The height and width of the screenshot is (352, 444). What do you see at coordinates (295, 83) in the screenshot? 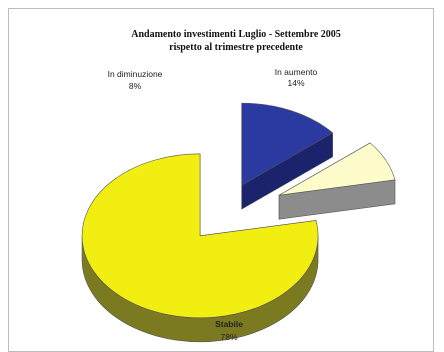
I see `pct-in-aumento: 14%` at bounding box center [295, 83].